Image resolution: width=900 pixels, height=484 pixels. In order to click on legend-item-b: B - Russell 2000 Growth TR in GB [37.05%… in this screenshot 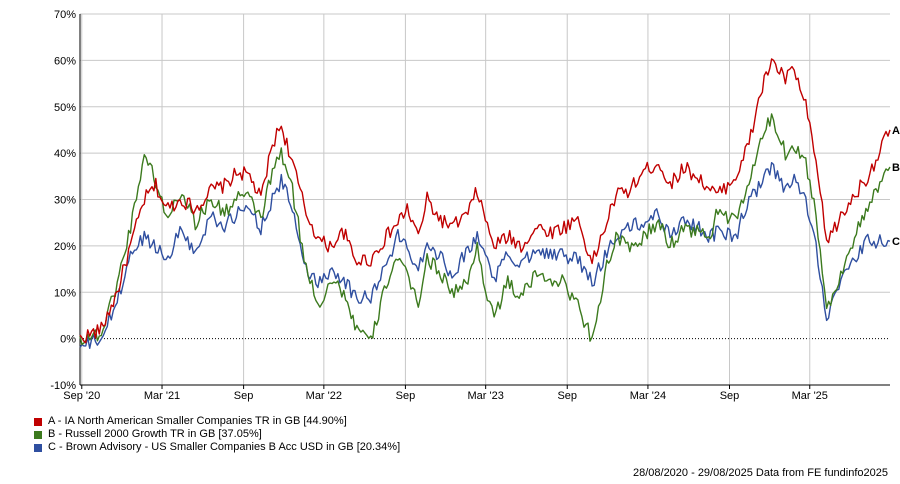, I will do `click(217, 434)`.